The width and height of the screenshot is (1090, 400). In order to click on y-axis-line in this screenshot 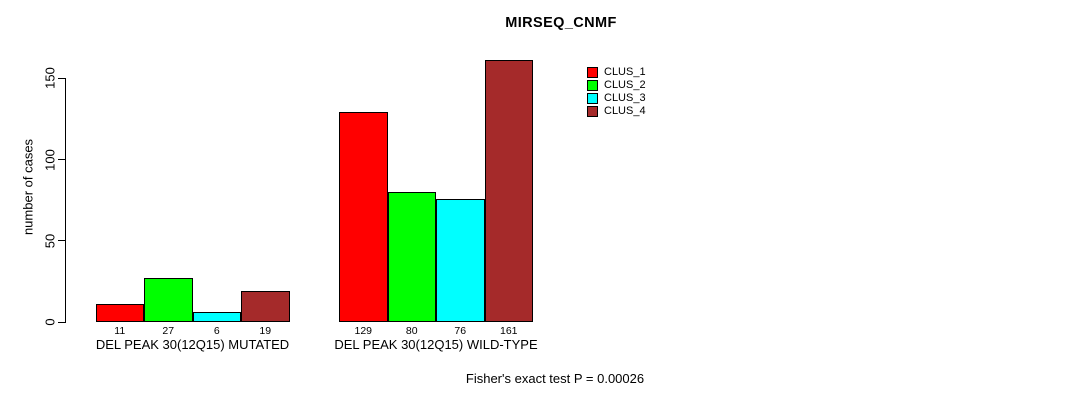, I will do `click(65, 200)`.